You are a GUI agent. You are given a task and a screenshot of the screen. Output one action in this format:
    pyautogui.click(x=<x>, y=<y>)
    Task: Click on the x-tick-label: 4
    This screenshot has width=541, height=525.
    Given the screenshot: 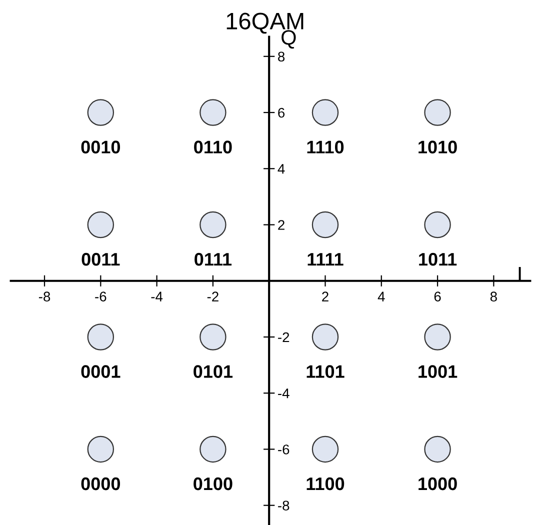 What is the action you would take?
    pyautogui.click(x=381, y=297)
    